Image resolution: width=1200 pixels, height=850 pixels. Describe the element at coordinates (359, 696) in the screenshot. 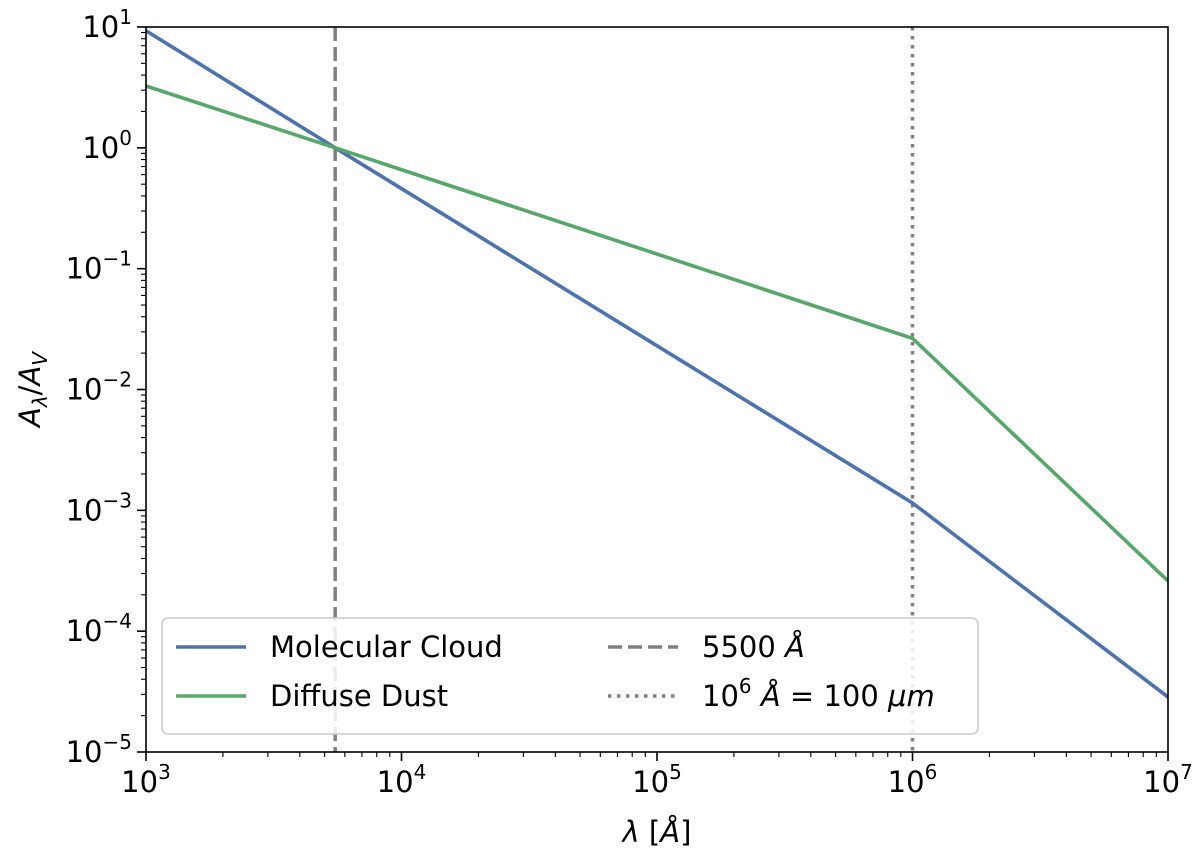

I see `legend-label-1: Diffuse Dust` at that location.